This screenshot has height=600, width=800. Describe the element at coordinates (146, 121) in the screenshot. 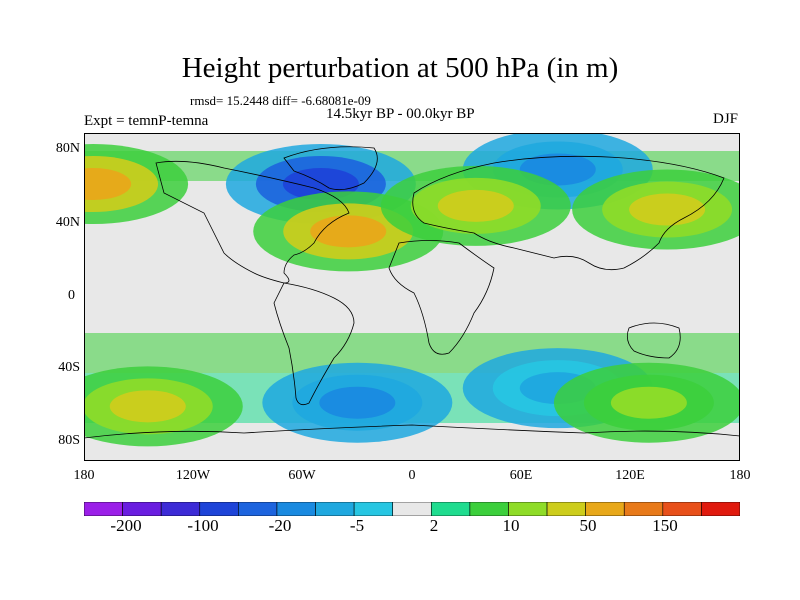

I see `experiment-label: Expt = temnP-temna` at that location.